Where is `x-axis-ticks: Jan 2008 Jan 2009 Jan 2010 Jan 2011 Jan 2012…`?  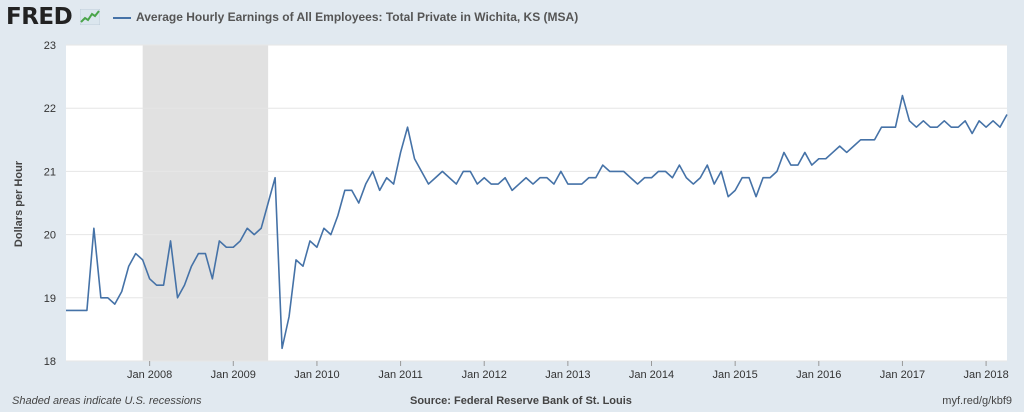
x-axis-ticks: Jan 2008 Jan 2009 Jan 2010 Jan 2011 Jan 2012… is located at coordinates (568, 371).